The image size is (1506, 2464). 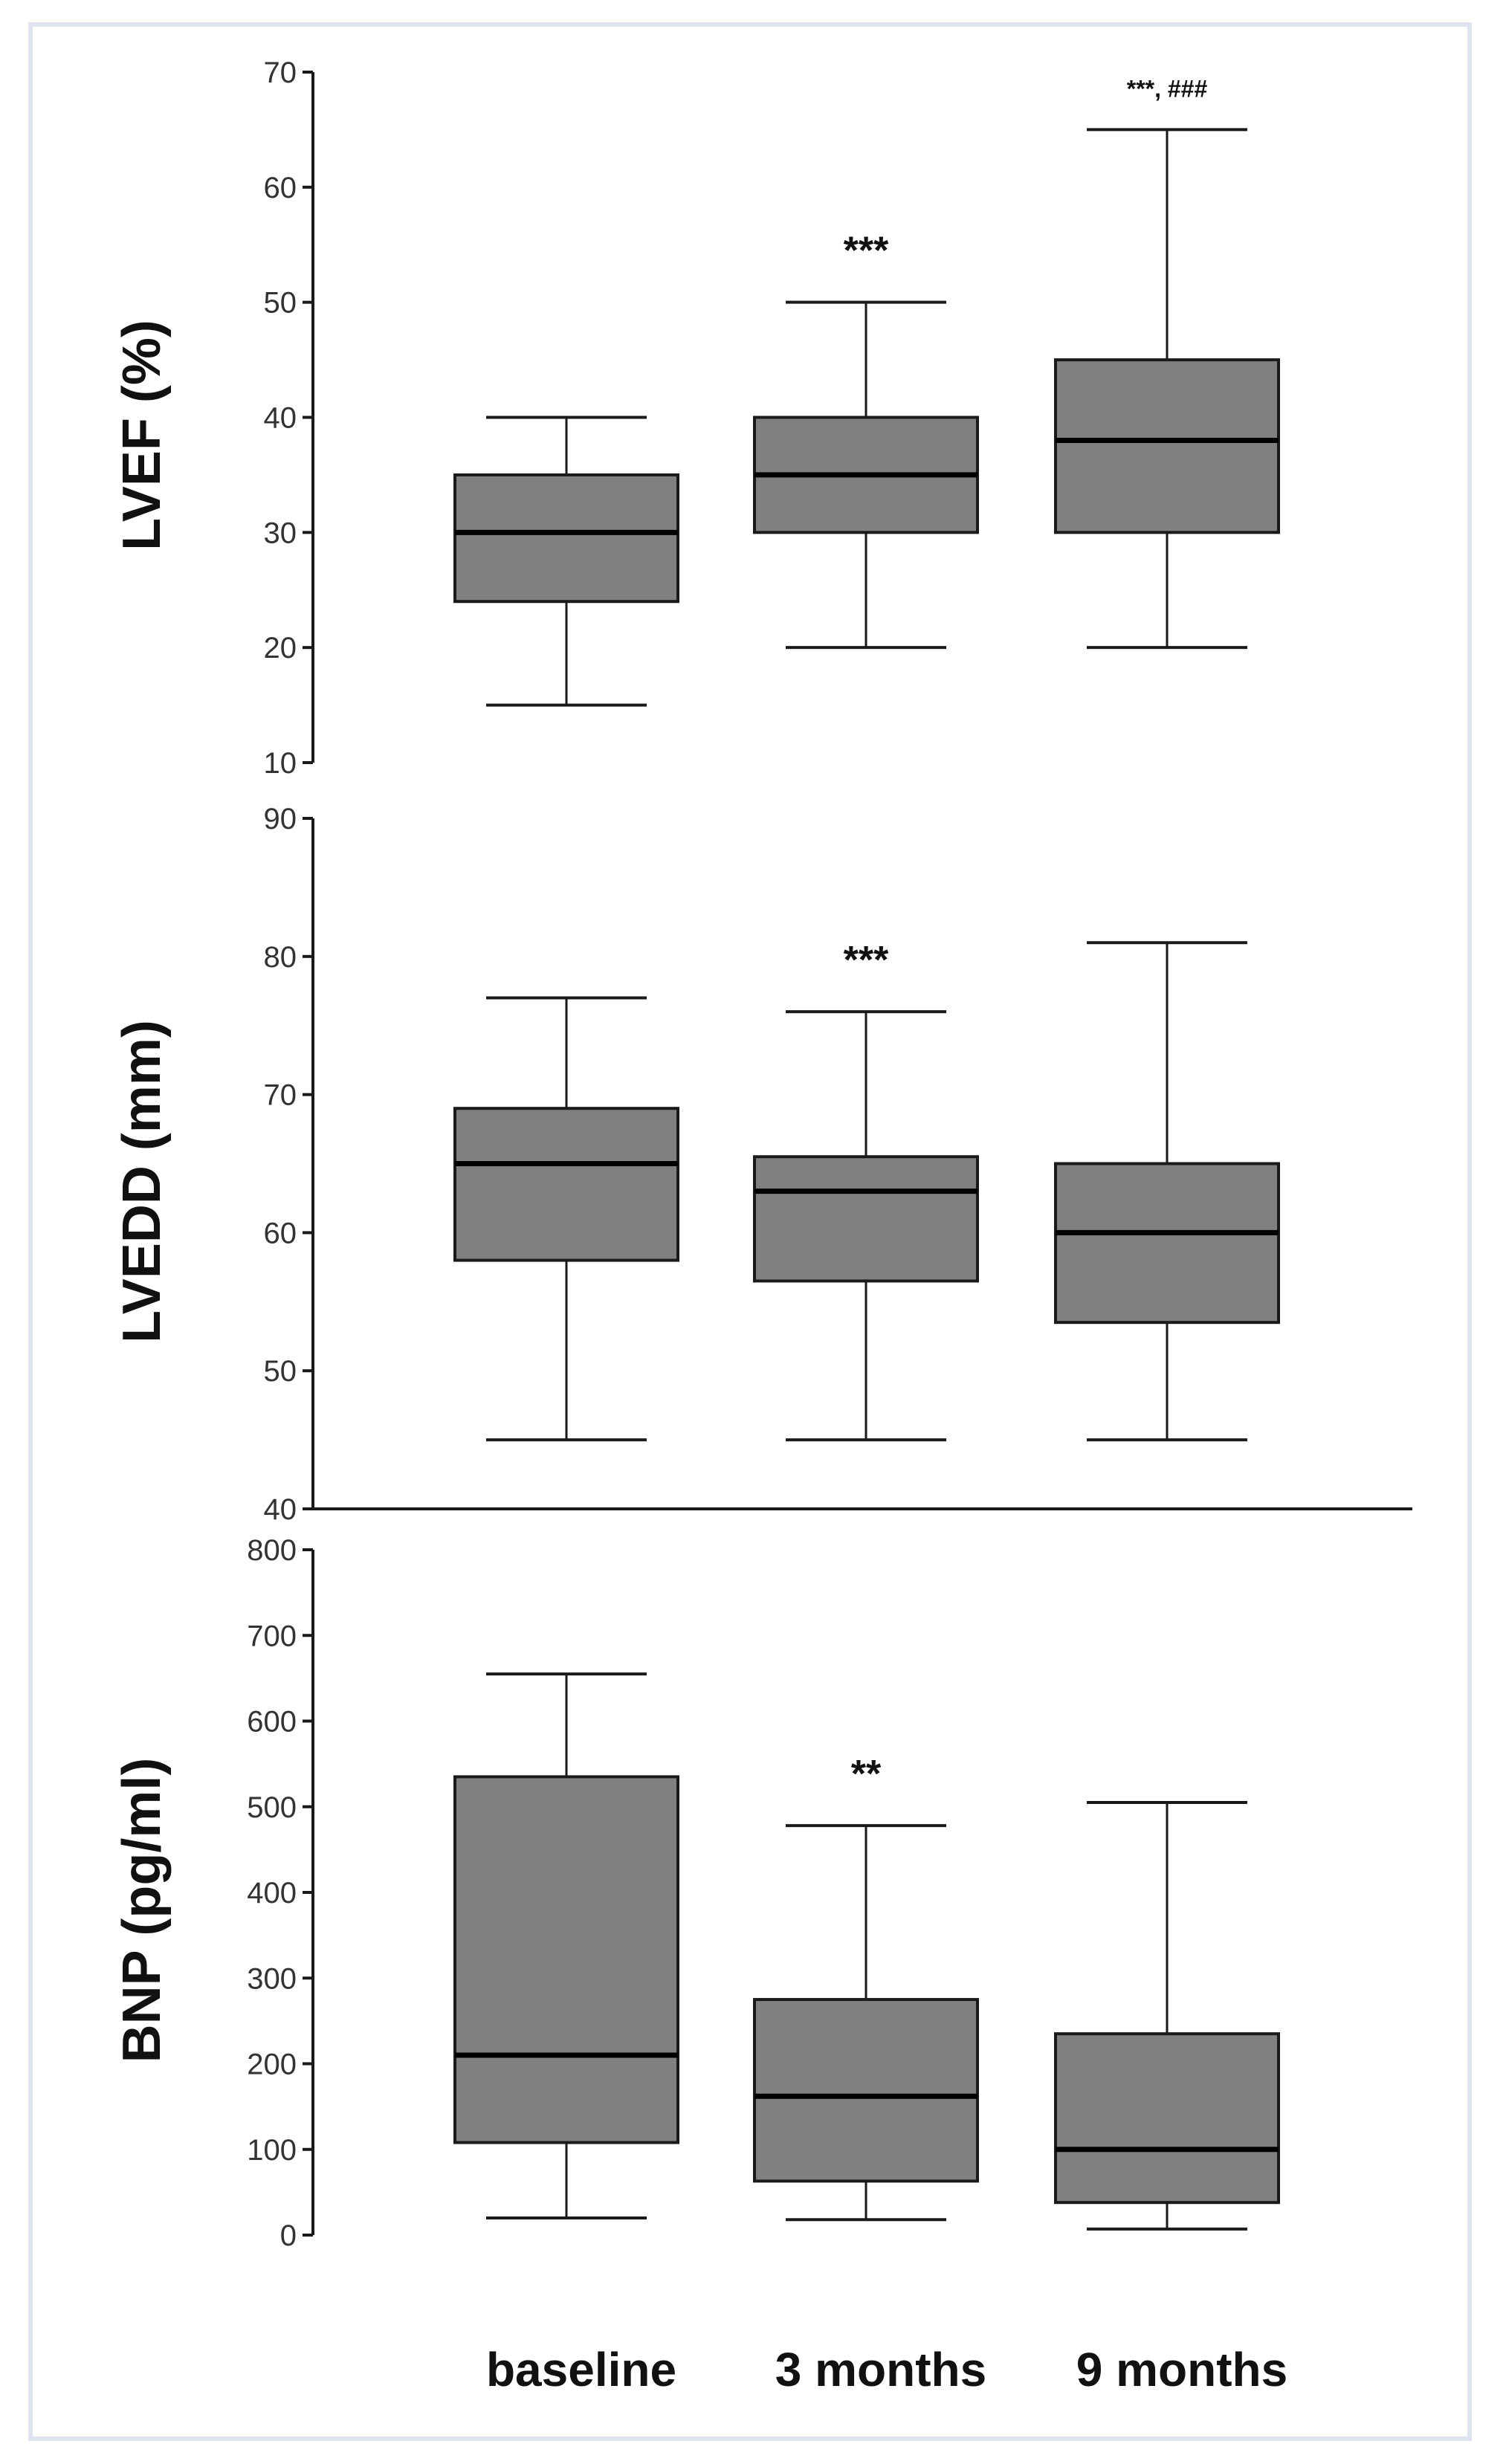 I want to click on y-tick-label: 700, so click(x=272, y=1636).